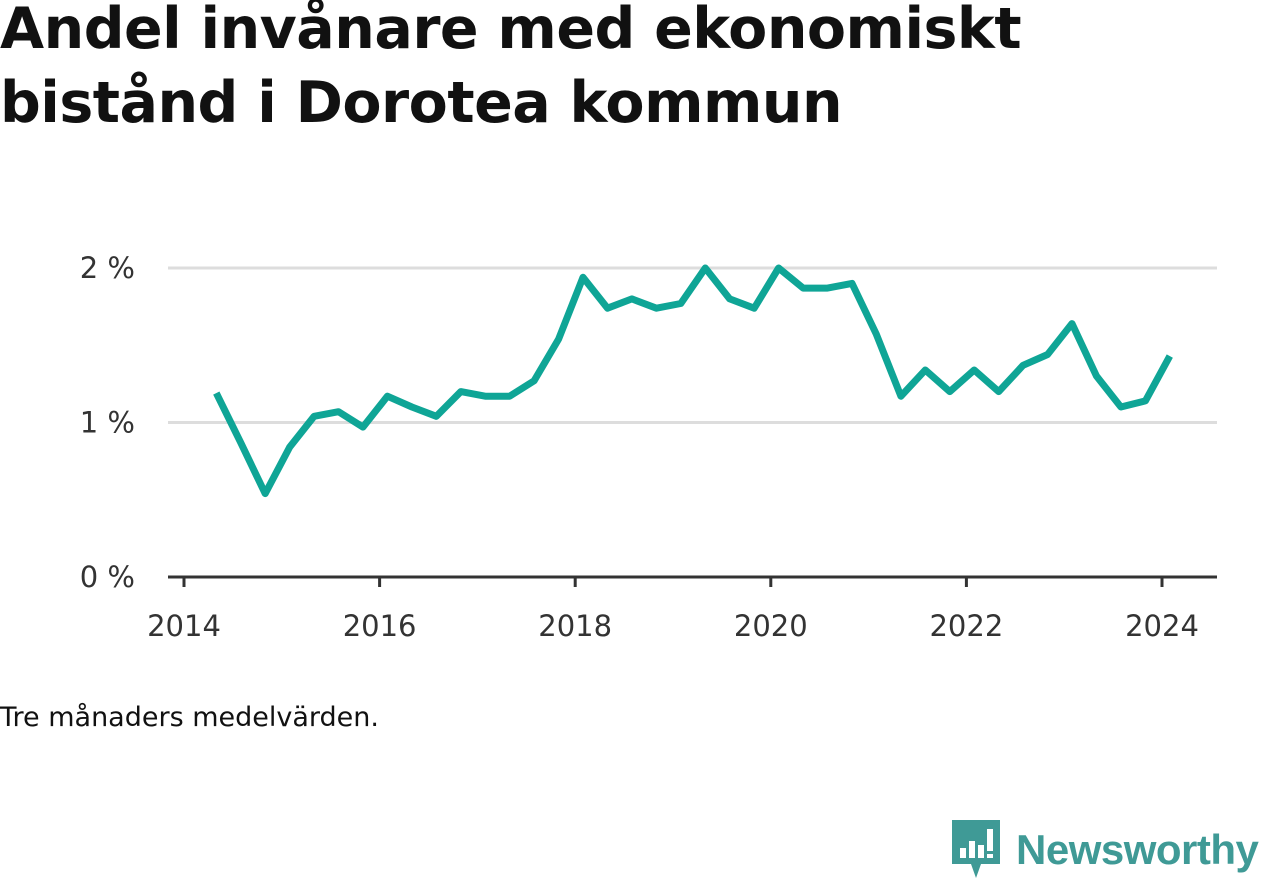 This screenshot has width=1262, height=880. Describe the element at coordinates (107, 577) in the screenshot. I see `y-tick-label: 0 %` at that location.